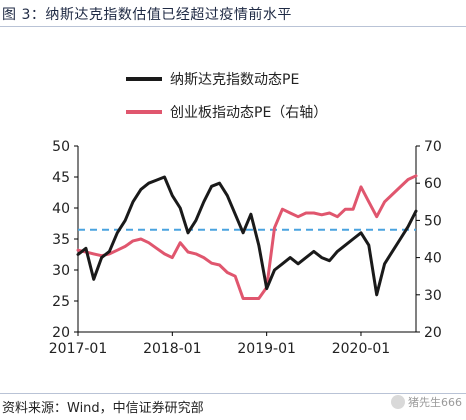 The image size is (466, 420). What do you see at coordinates (61, 302) in the screenshot?
I see `y-left-tick-label: 25` at bounding box center [61, 302].